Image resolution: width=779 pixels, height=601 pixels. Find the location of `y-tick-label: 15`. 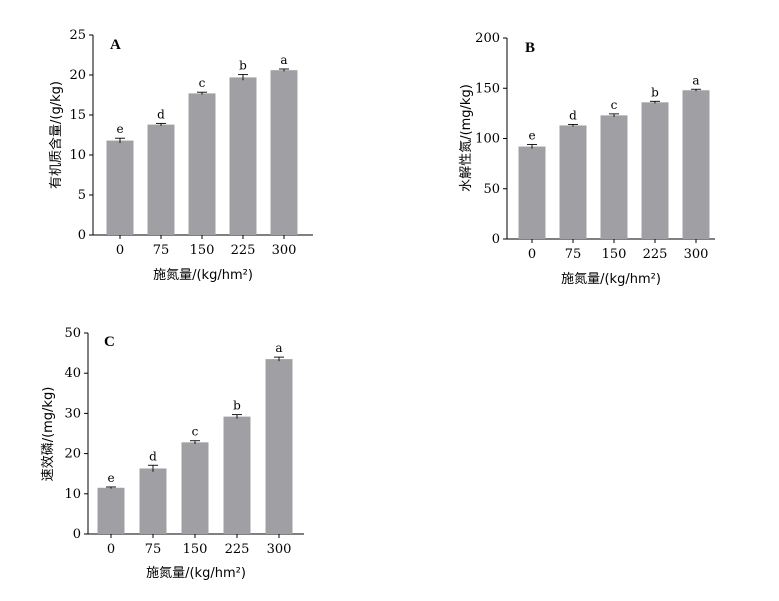

y-tick-label: 15 is located at coordinates (77, 115).